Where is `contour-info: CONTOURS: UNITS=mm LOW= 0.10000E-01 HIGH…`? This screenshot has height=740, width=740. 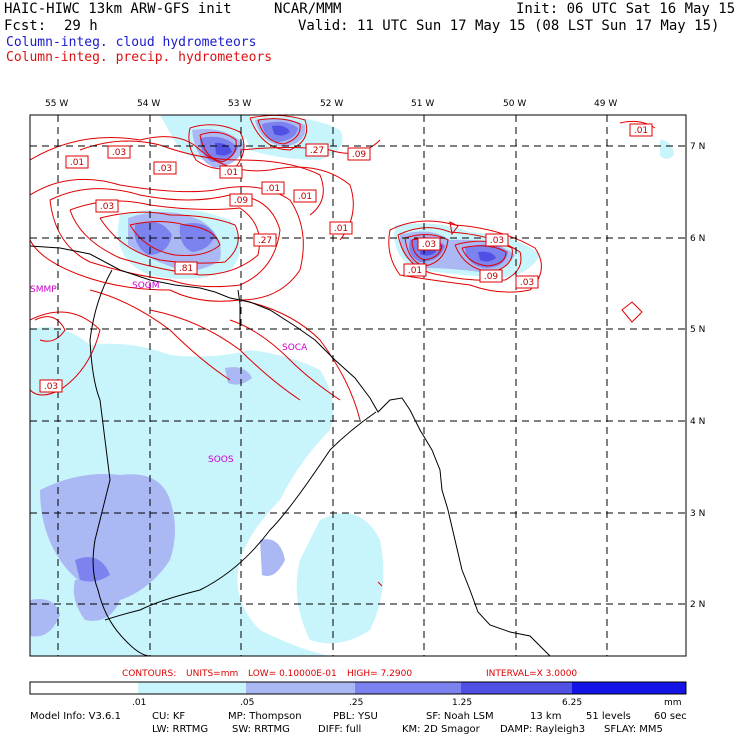
contour-info: CONTOURS: UNITS=mm LOW= 0.10000E-01 HIGH… is located at coordinates (349, 674).